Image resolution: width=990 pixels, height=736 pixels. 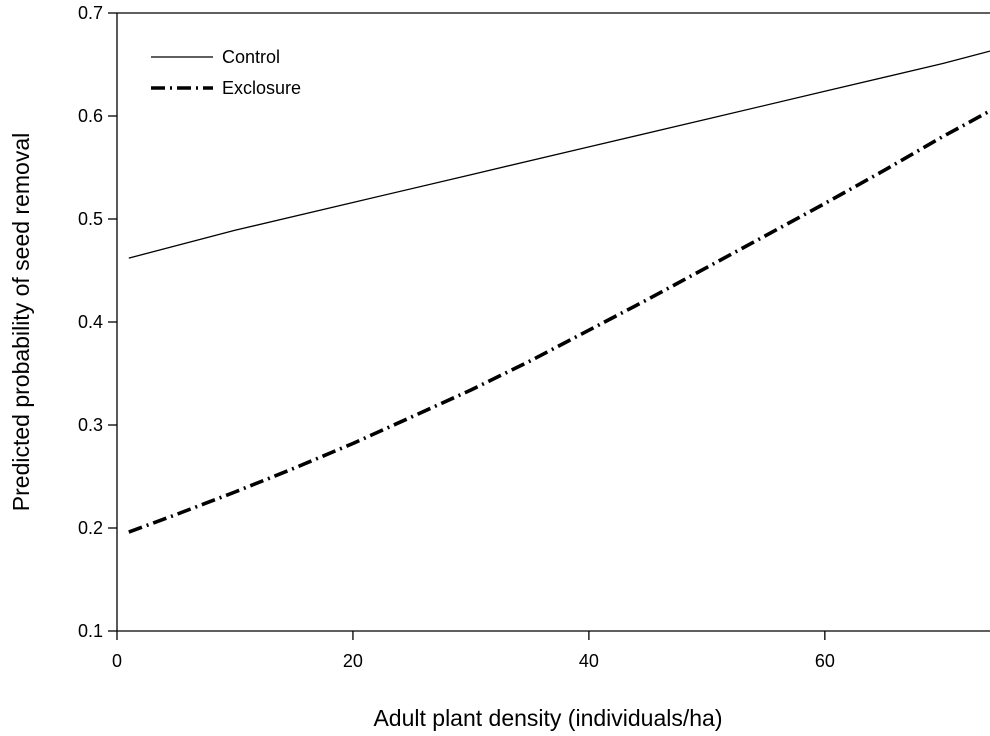 I want to click on y-axis-title: Predicted probability of seed removal, so click(x=21, y=322).